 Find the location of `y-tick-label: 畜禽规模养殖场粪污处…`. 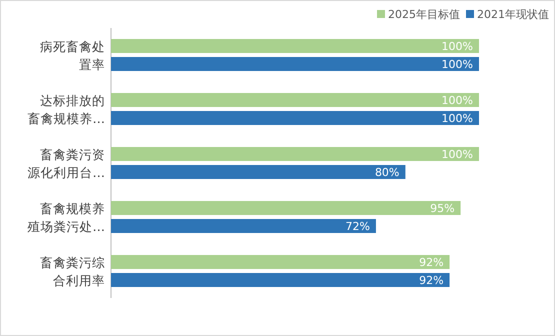

y-tick-label: 畜禽规模养殖场粪污处… is located at coordinates (66, 217).